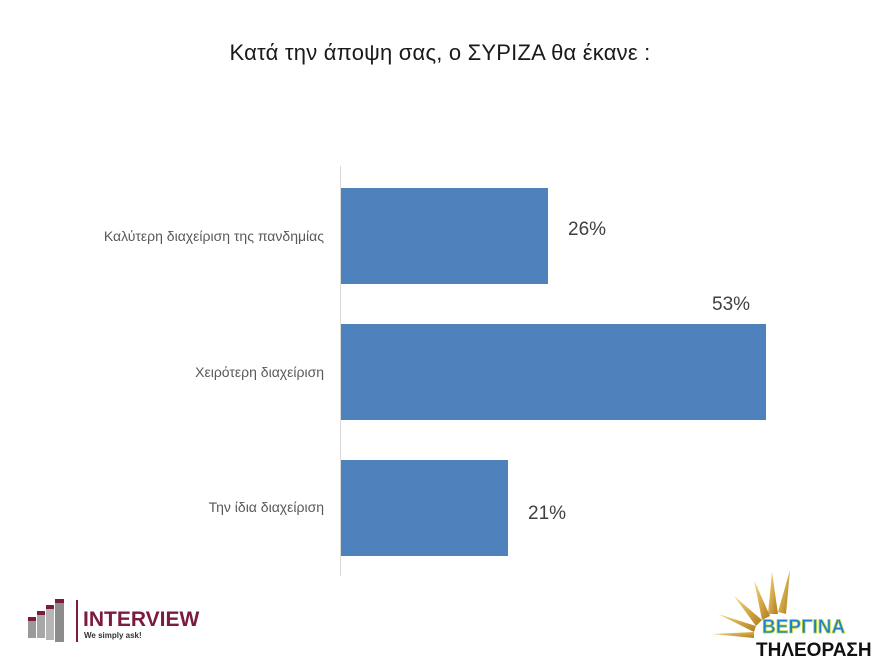 The image size is (880, 660). I want to click on chart-title: Κατά την άποψη σας, ο ΣΥΡΙΖΑ θα έκανε :, so click(440, 52).